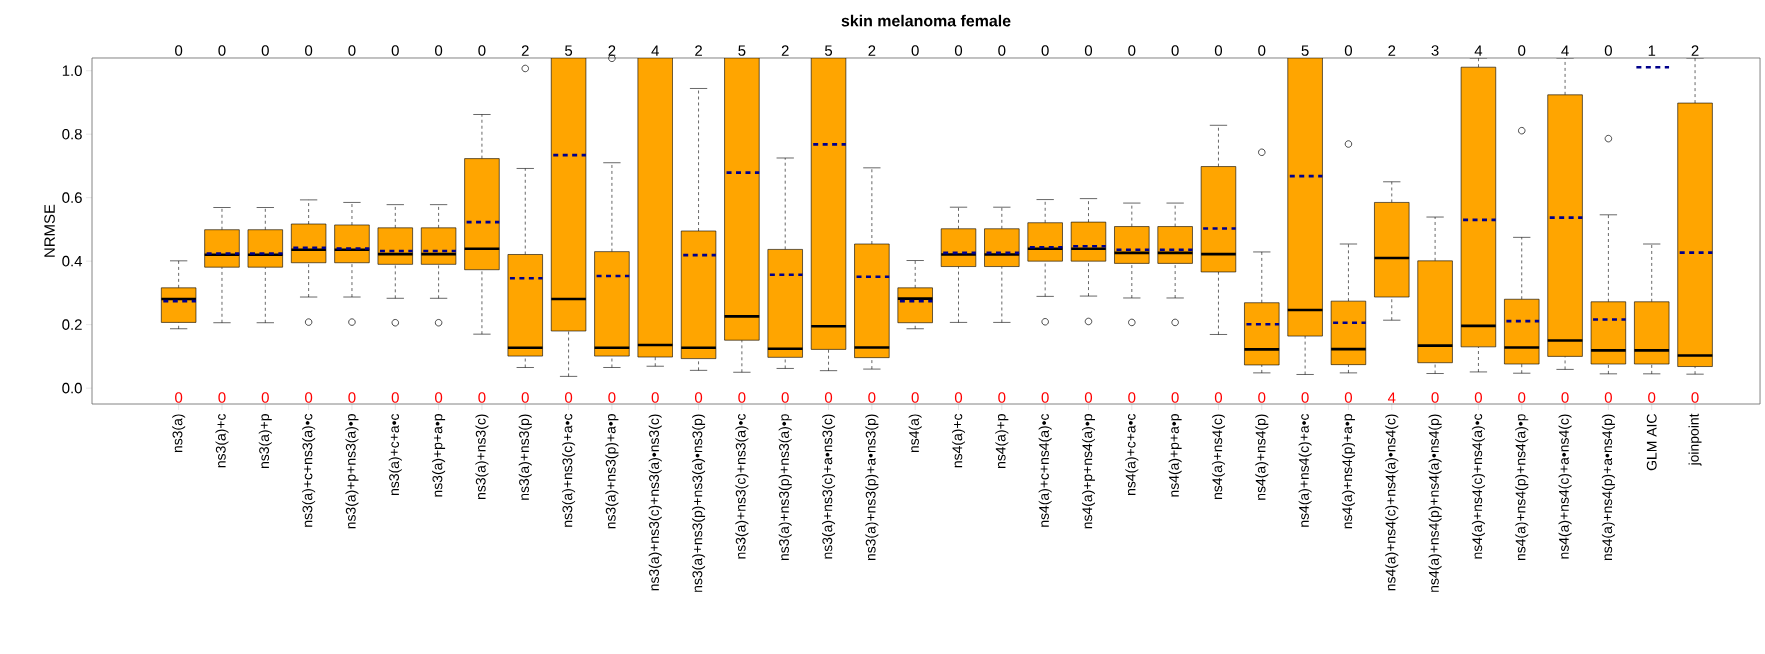 This screenshot has height=654, width=1765. I want to click on x-tick-label: GLM AIC, so click(1651, 442).